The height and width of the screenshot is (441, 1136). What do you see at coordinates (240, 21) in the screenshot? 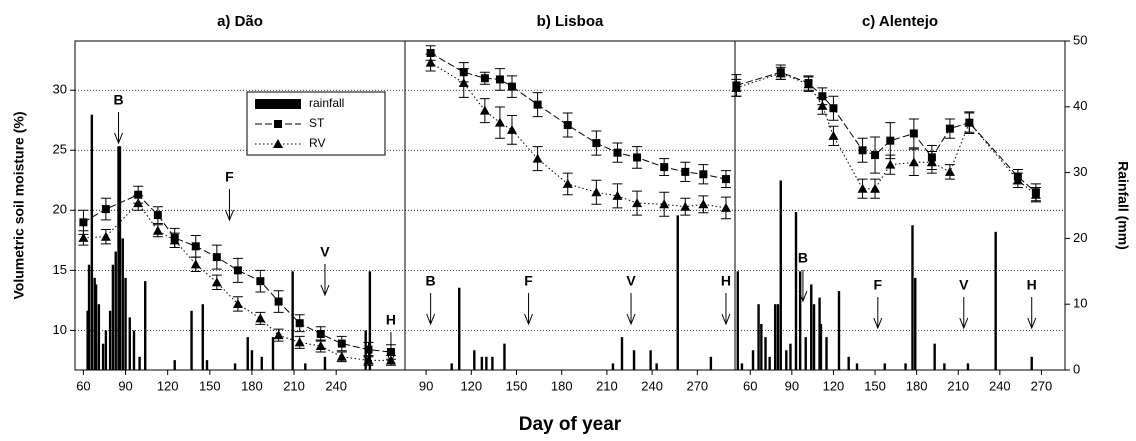
I see `panel-title: a) Dão` at bounding box center [240, 21].